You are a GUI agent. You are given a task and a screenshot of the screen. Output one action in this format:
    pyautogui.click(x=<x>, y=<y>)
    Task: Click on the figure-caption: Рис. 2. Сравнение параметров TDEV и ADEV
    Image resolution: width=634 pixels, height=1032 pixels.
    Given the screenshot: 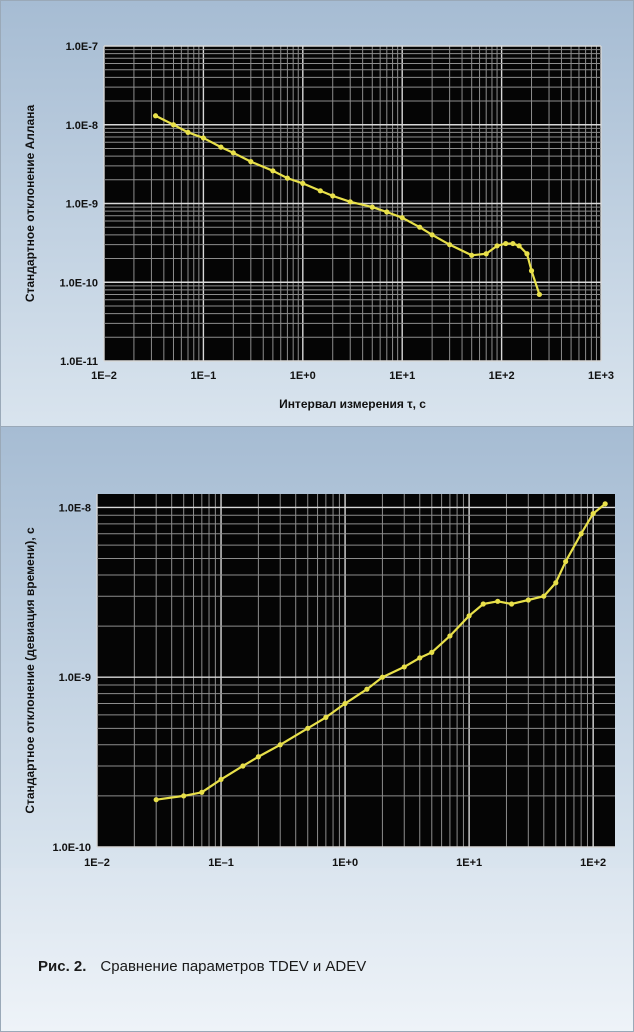 What is the action you would take?
    pyautogui.click(x=202, y=966)
    